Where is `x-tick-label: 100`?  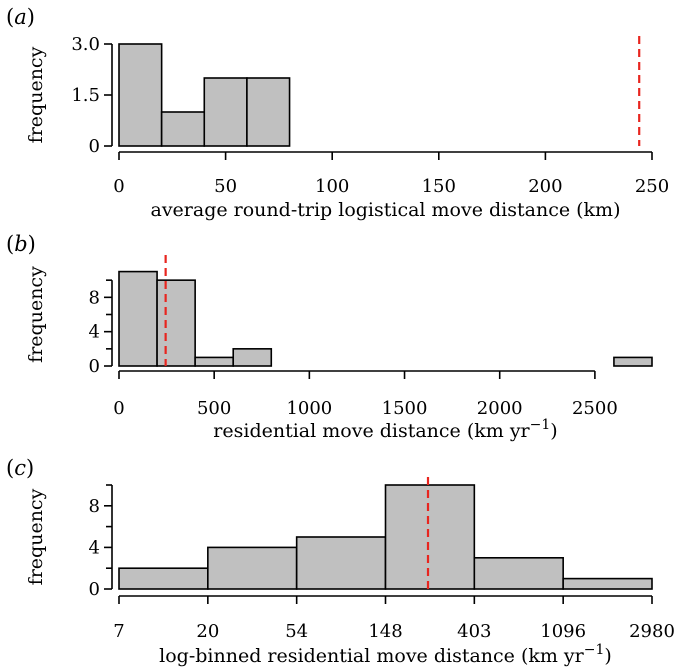 x-tick-label: 100 is located at coordinates (332, 186).